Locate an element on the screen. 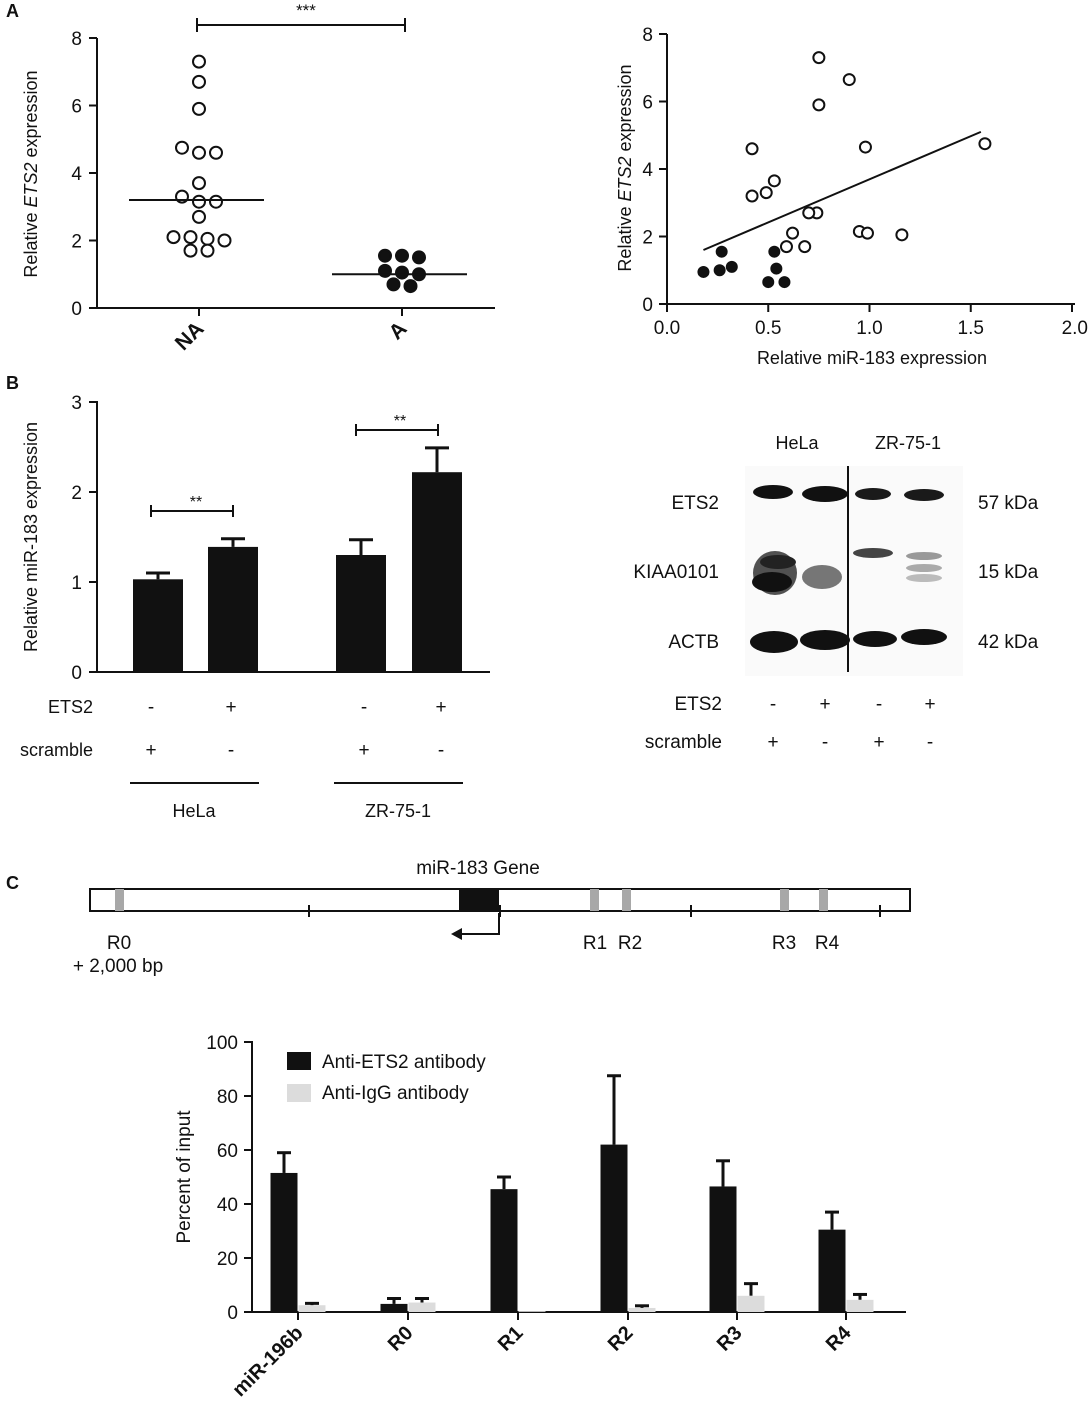 This screenshot has width=1091, height=1410. b-left-y-tick-label: 2 is located at coordinates (76, 493).